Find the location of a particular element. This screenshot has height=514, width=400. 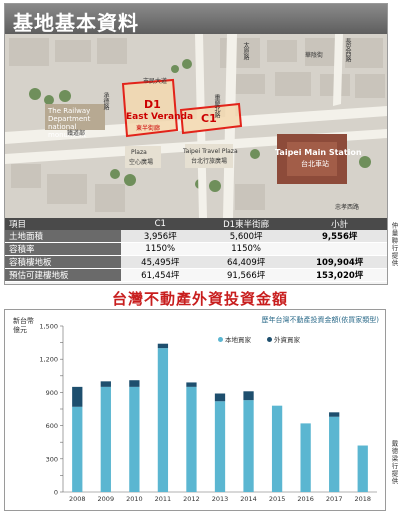

map-label-huayin: 華陰街 is located at coordinates (314, 55).